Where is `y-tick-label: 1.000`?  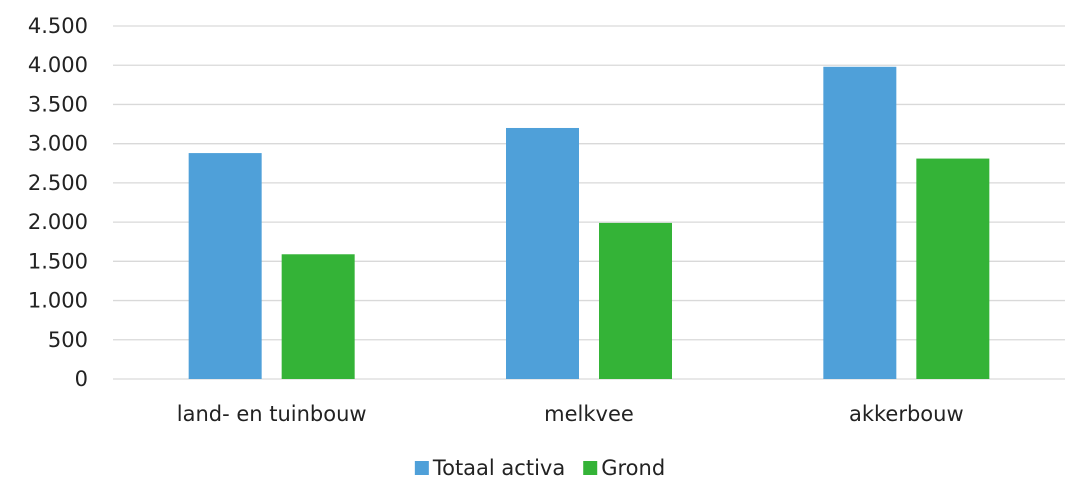 y-tick-label: 1.000 is located at coordinates (58, 301).